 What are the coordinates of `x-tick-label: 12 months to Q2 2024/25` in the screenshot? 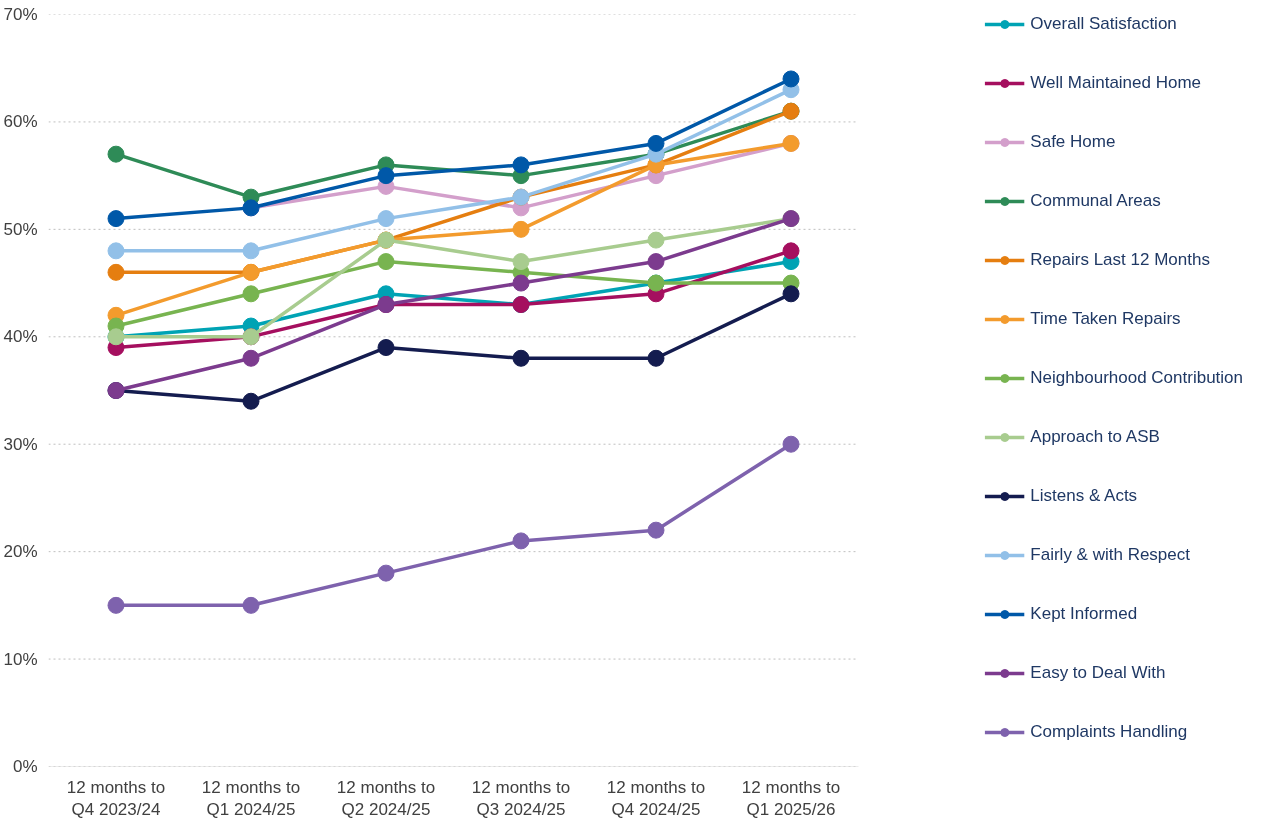 It's located at (386, 798).